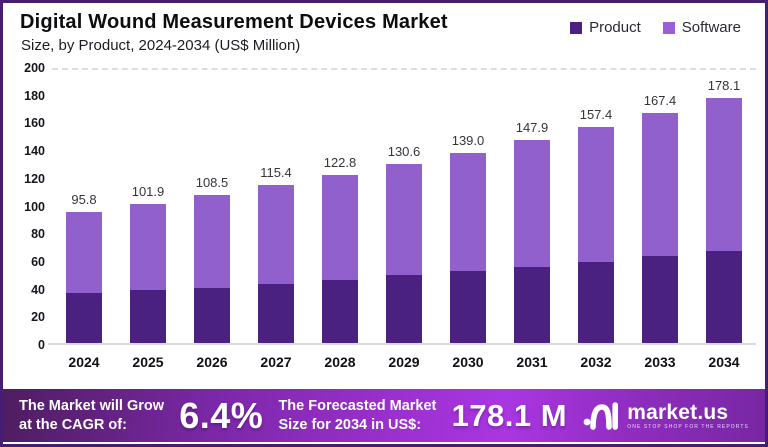  Describe the element at coordinates (148, 191) in the screenshot. I see `bar-total-label: 101.9` at that location.